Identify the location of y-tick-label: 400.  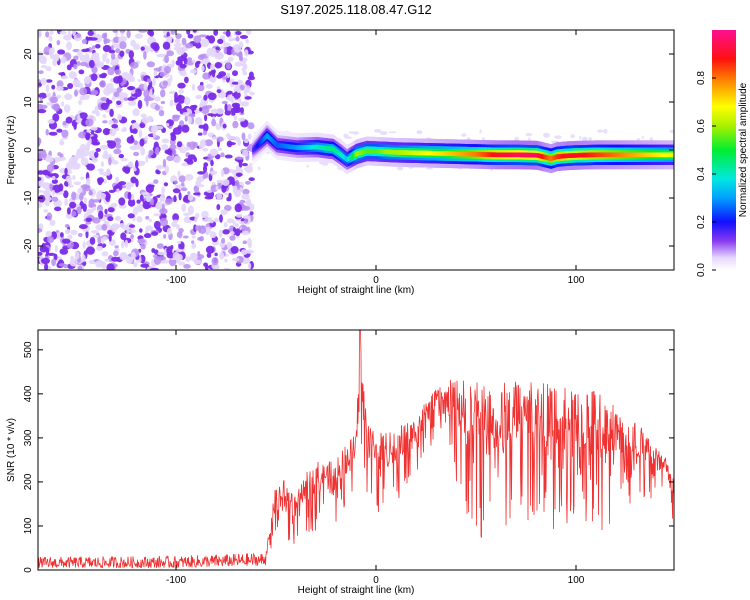
(28, 393).